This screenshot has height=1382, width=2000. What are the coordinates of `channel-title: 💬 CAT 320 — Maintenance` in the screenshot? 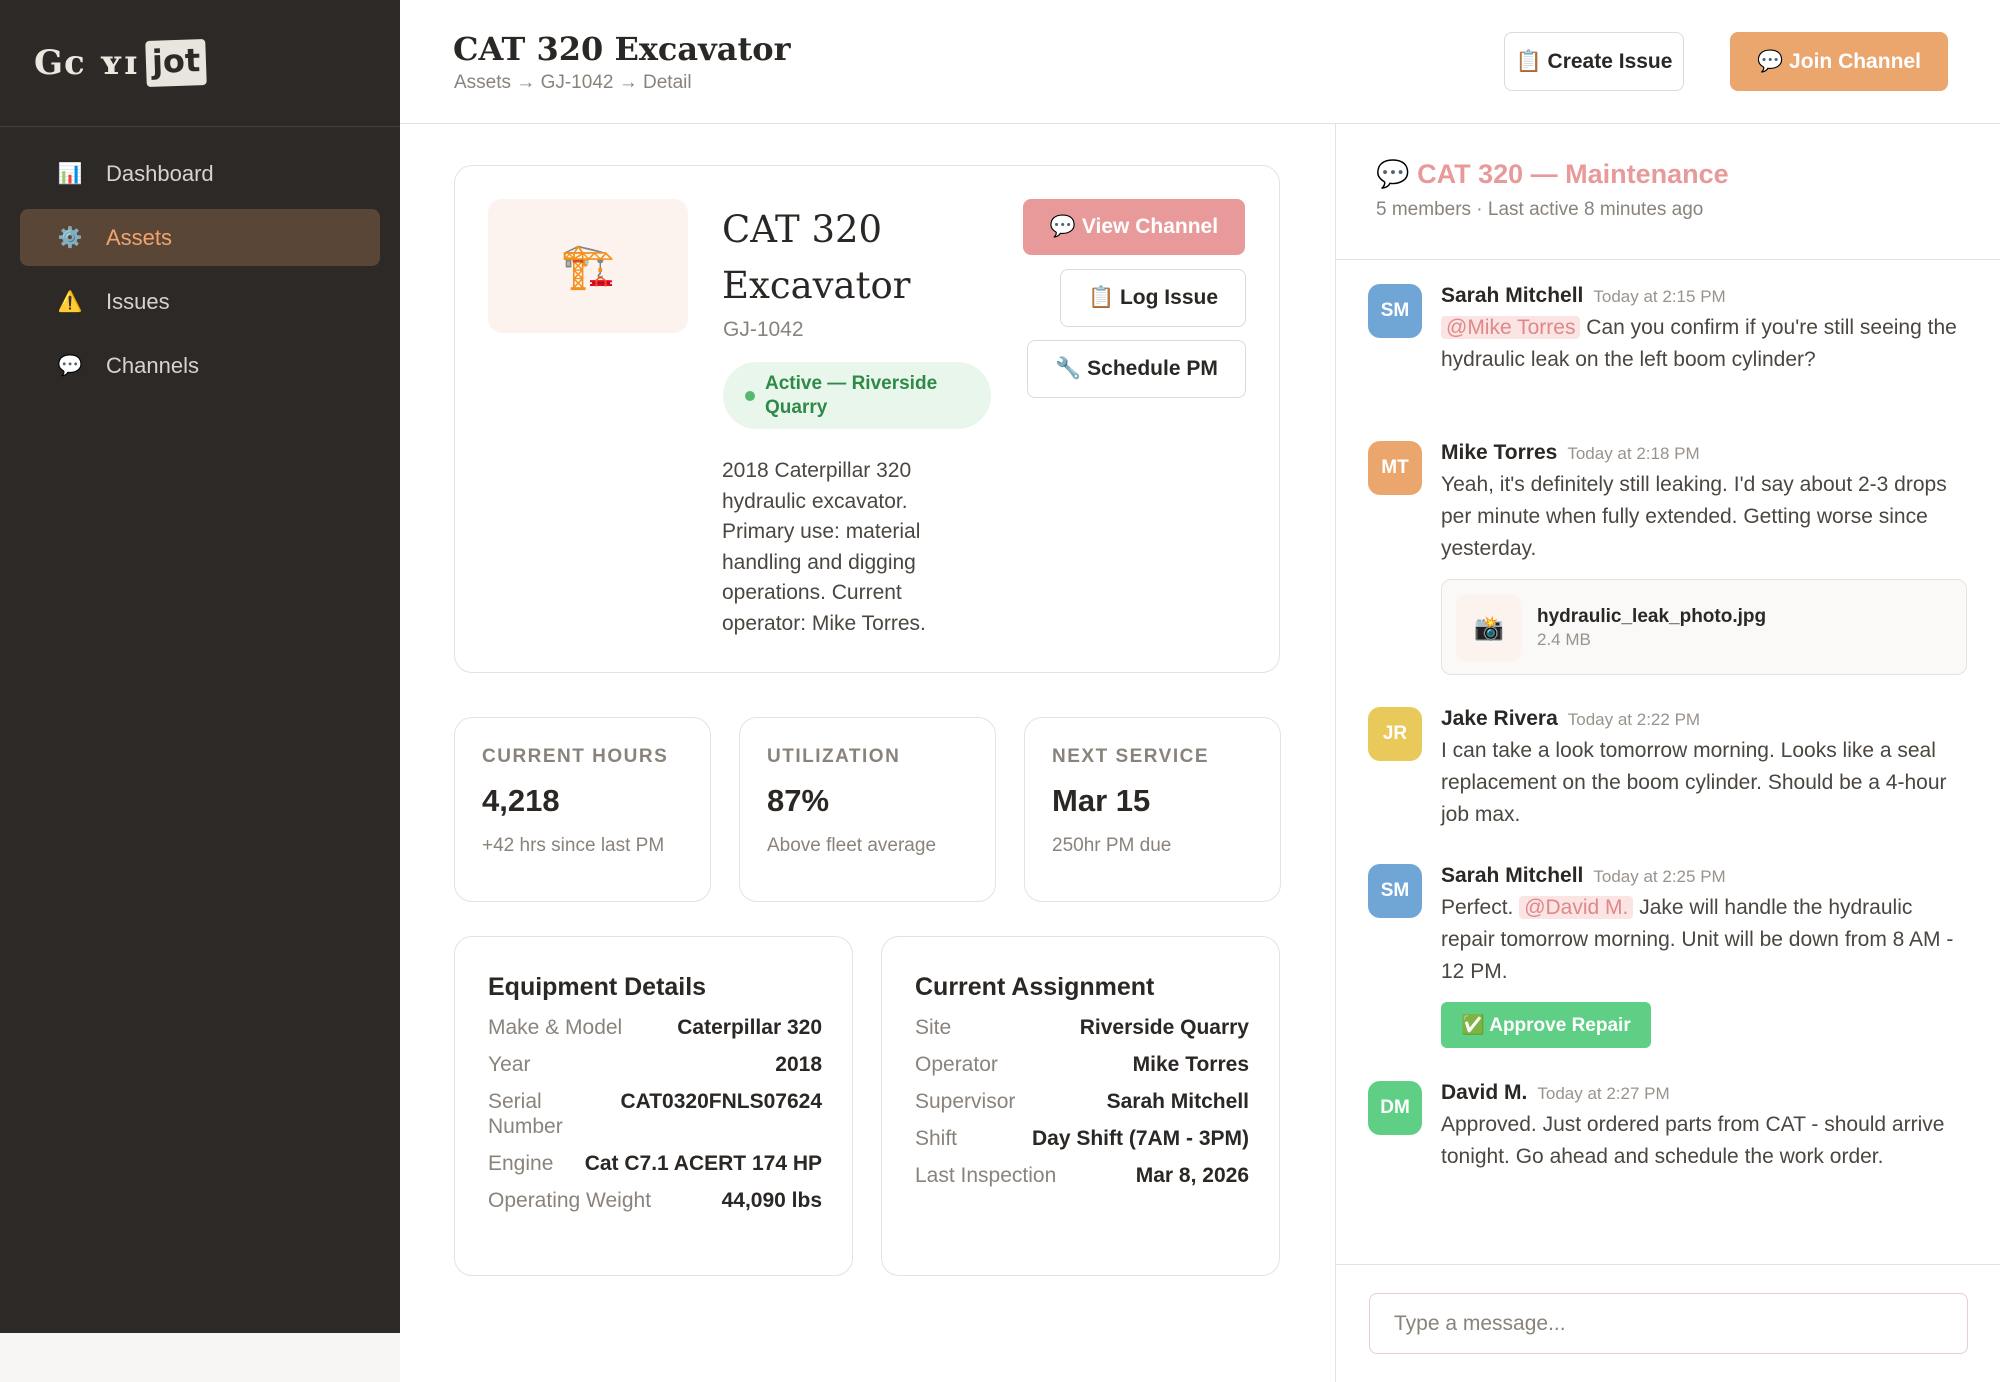 It's located at (1552, 174).